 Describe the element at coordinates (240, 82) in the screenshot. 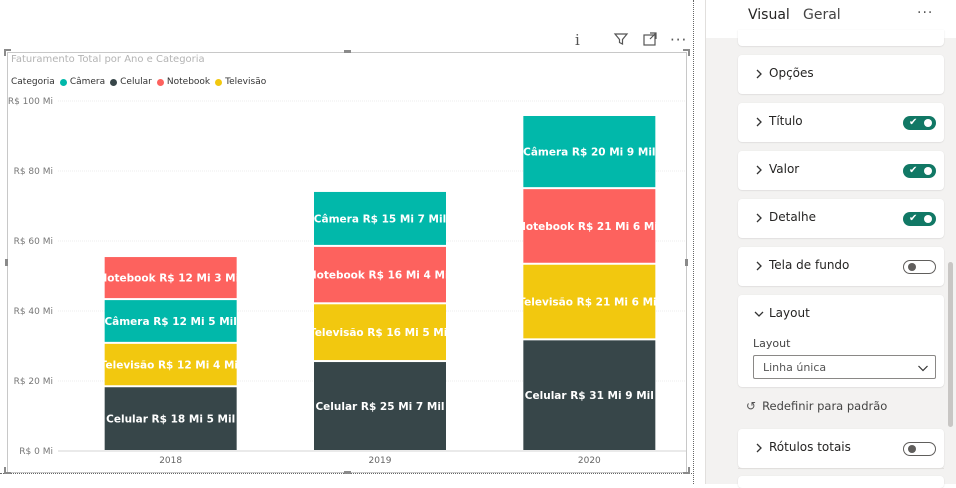

I see `legend-item-televisao: Televisão` at that location.